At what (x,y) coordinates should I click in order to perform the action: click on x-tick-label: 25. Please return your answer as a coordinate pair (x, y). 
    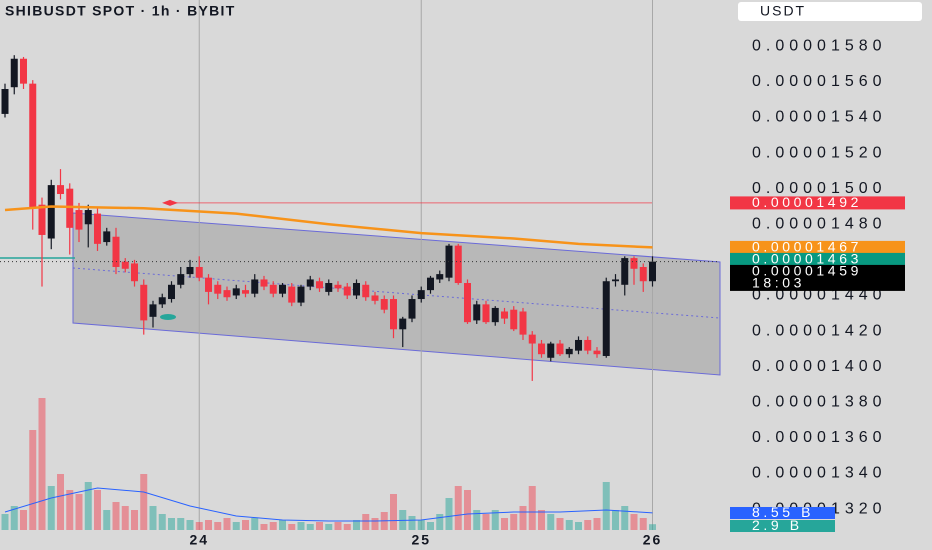
    Looking at the image, I should click on (421, 540).